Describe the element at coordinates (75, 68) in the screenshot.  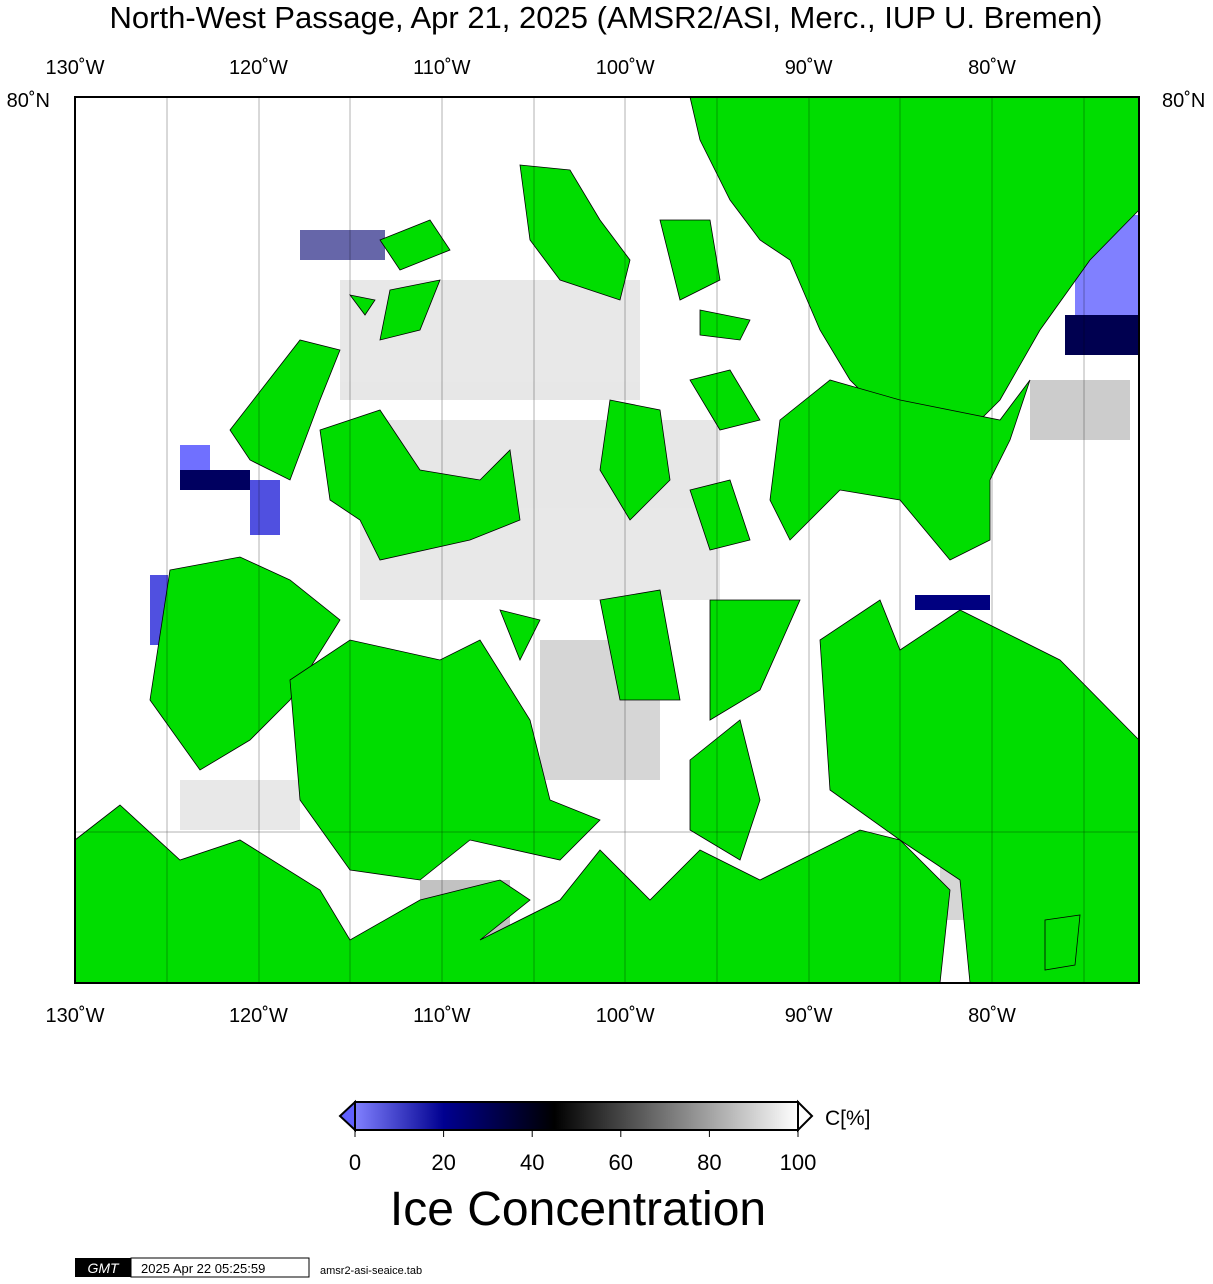
I see `lon-label-top: 130˚W` at that location.